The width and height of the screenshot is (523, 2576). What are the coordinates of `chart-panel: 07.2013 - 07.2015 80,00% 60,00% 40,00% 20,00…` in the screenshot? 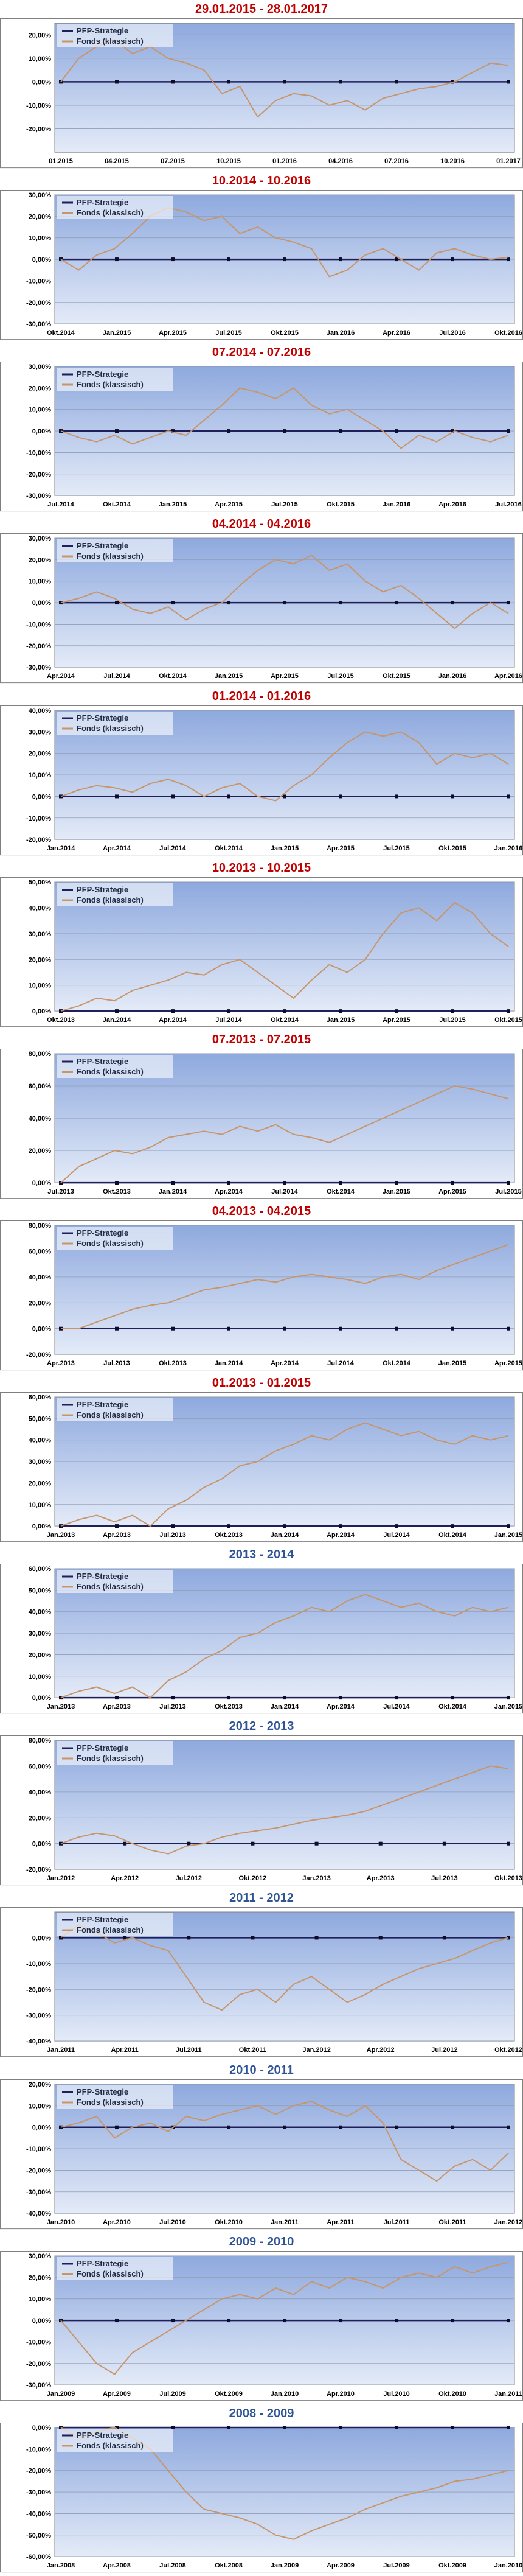 It's located at (261, 1116).